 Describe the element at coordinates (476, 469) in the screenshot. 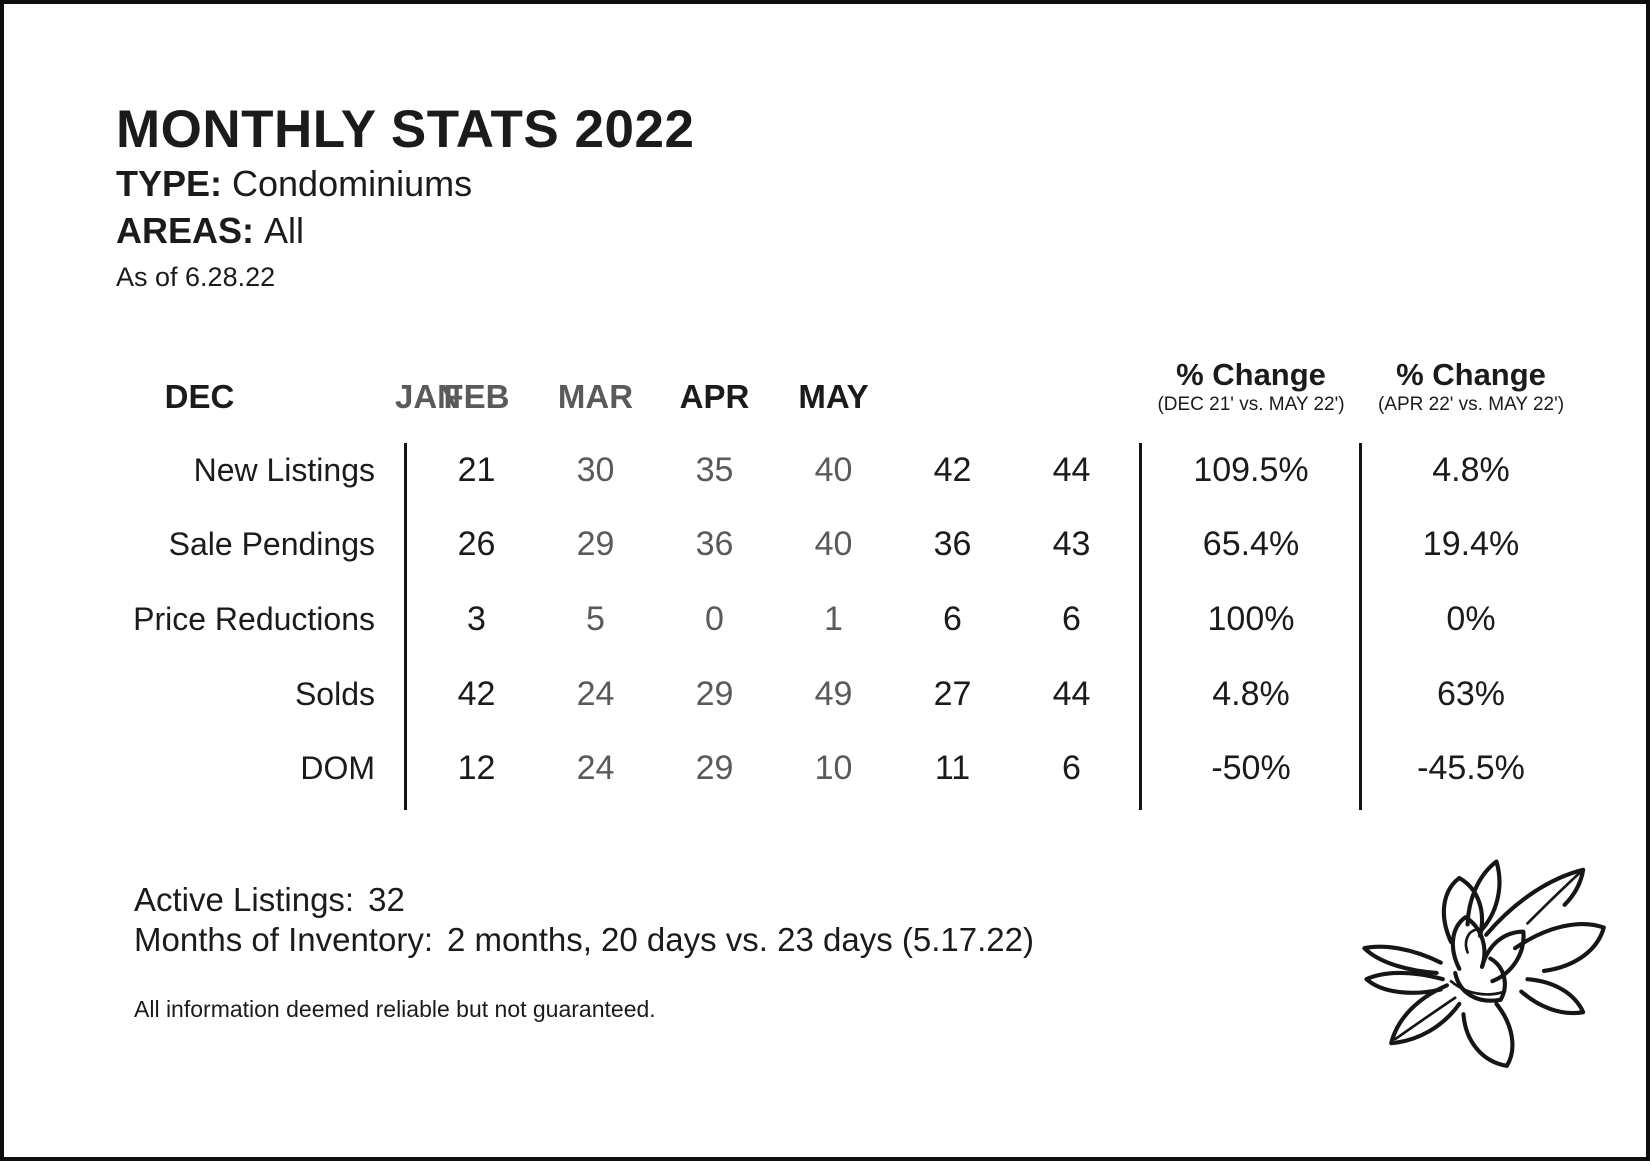

I see `stat-value: 21` at that location.